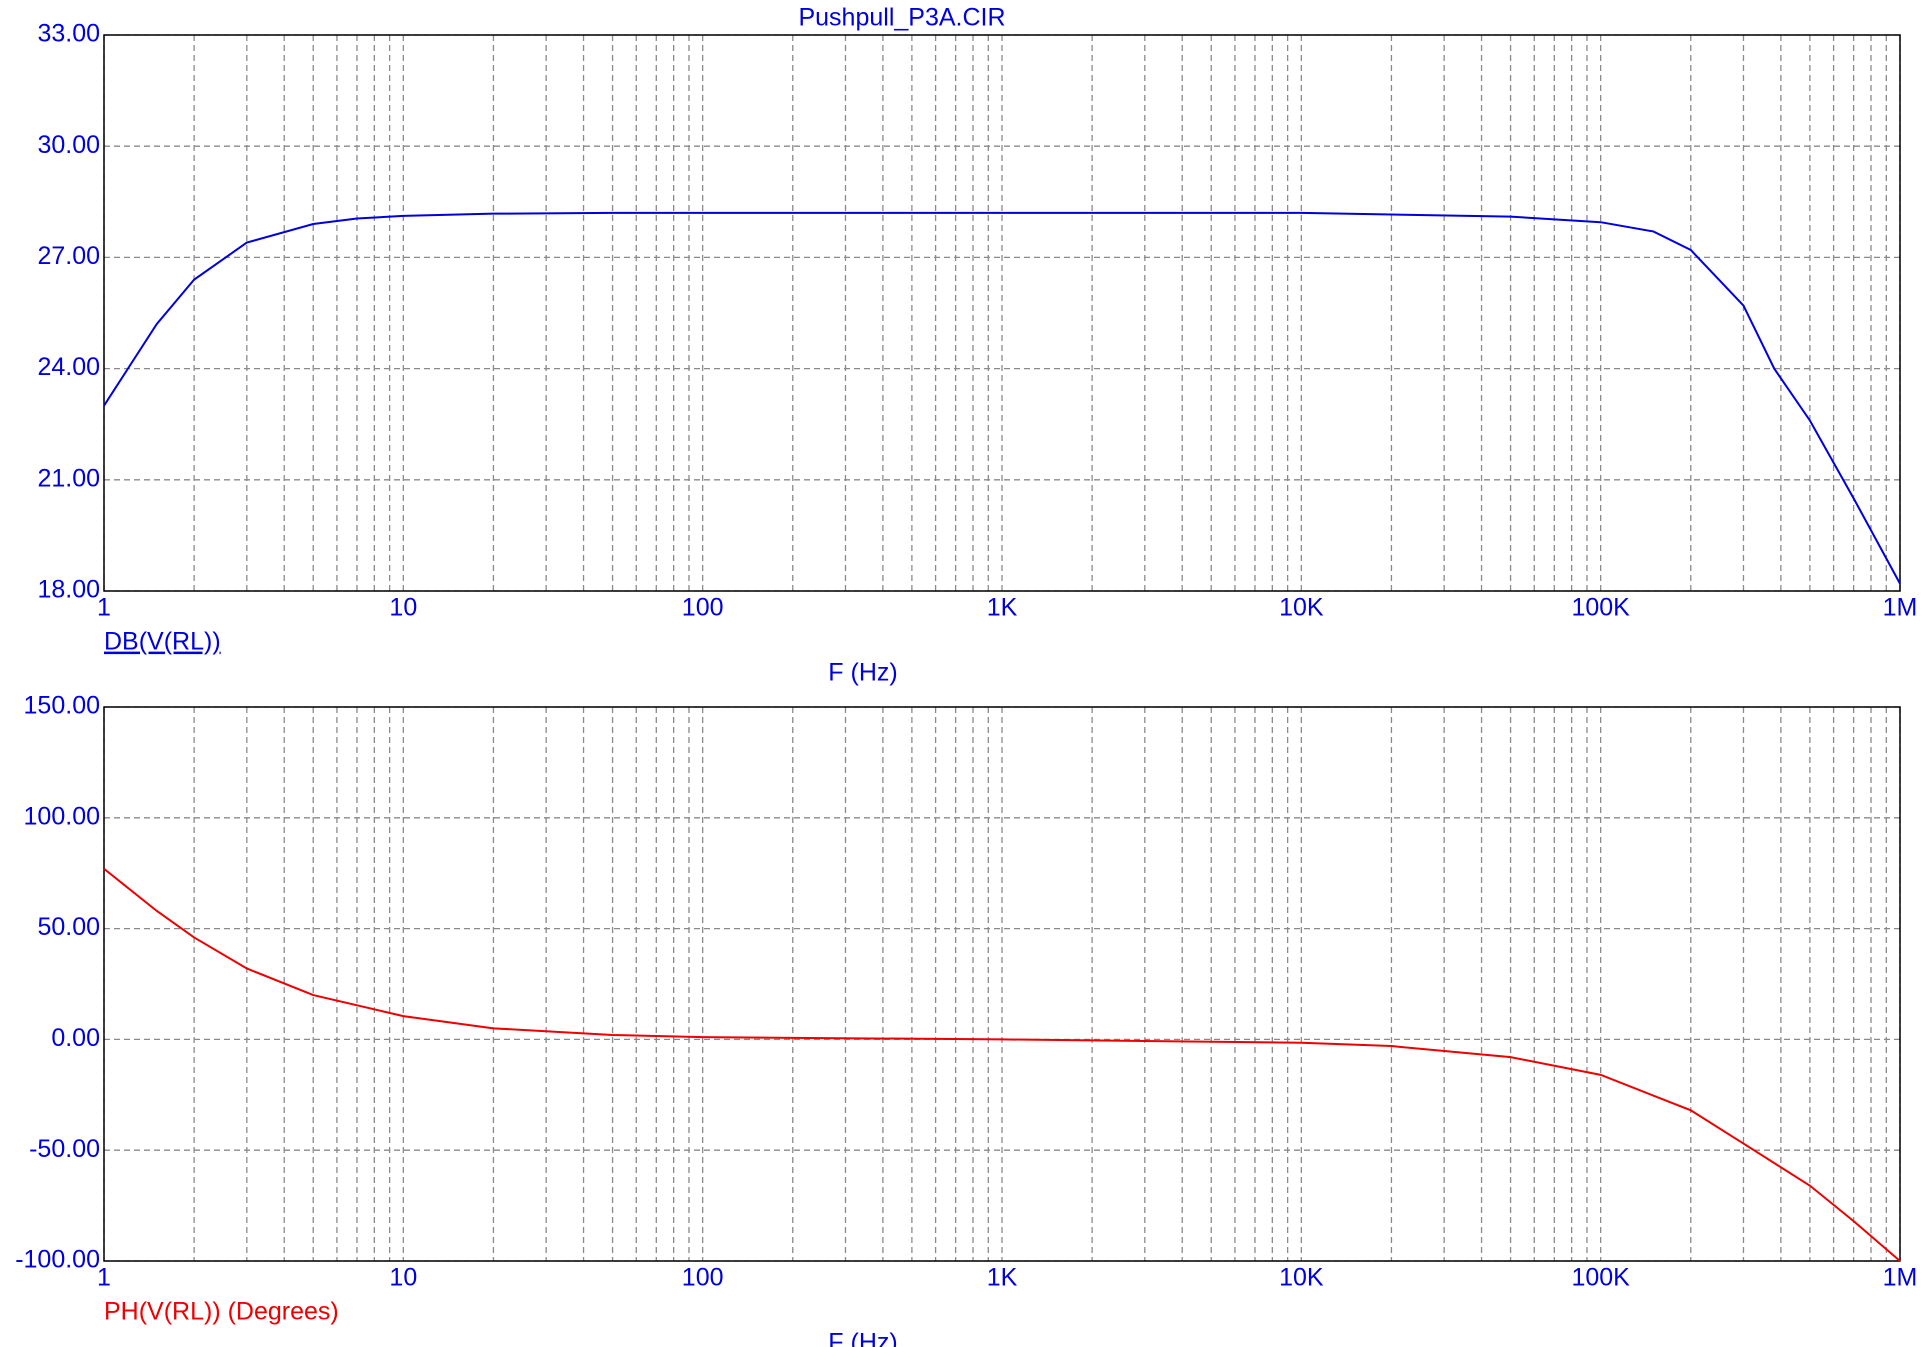 The width and height of the screenshot is (1922, 1347). What do you see at coordinates (57, 1260) in the screenshot?
I see `y-tick-label: -100.00` at bounding box center [57, 1260].